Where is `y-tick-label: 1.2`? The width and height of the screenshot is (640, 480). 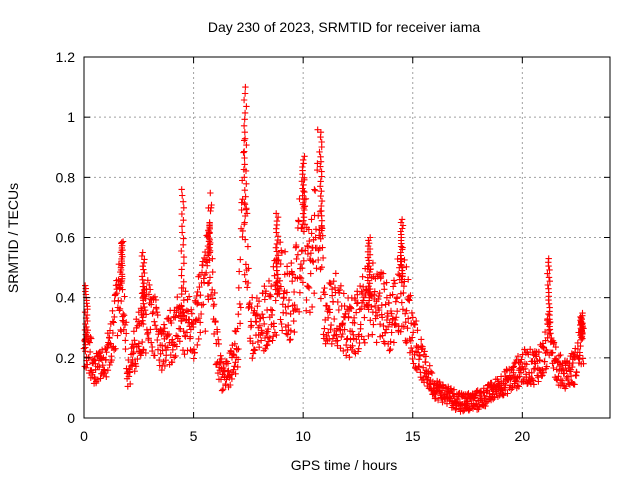
y-tick-label: 1.2 is located at coordinates (66, 57).